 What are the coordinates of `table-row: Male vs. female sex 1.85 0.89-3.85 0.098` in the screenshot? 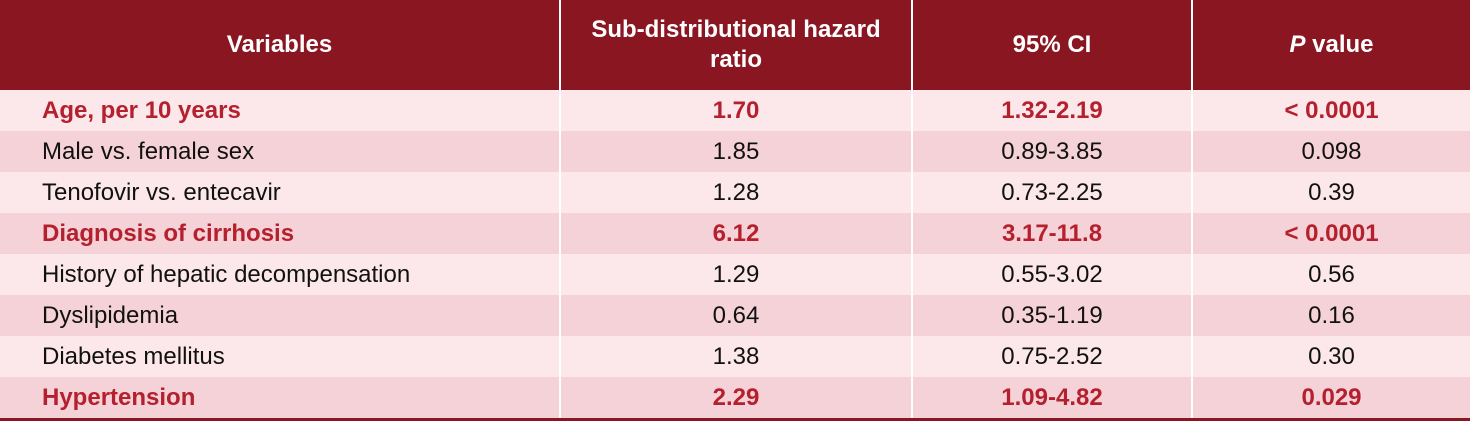 It's located at (735, 151).